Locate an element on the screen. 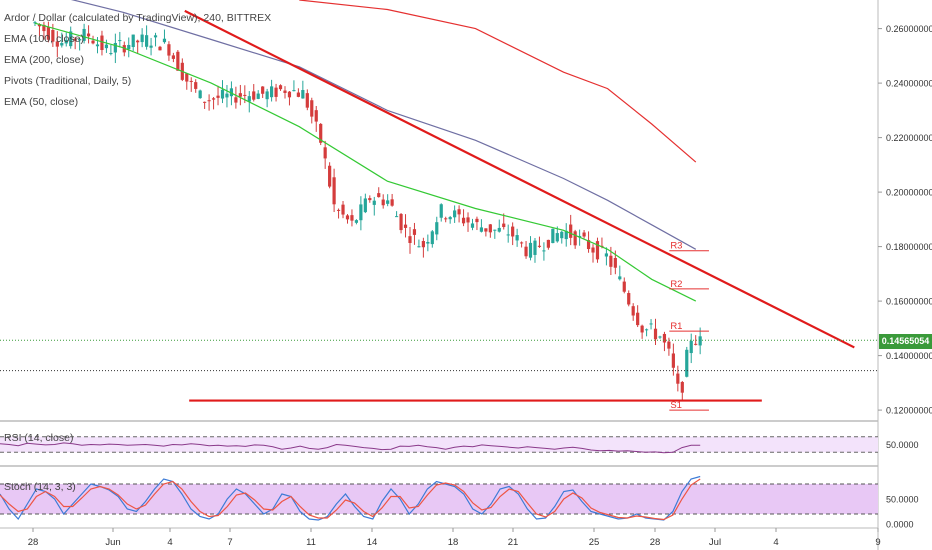  rsi-line is located at coordinates (350, 448).